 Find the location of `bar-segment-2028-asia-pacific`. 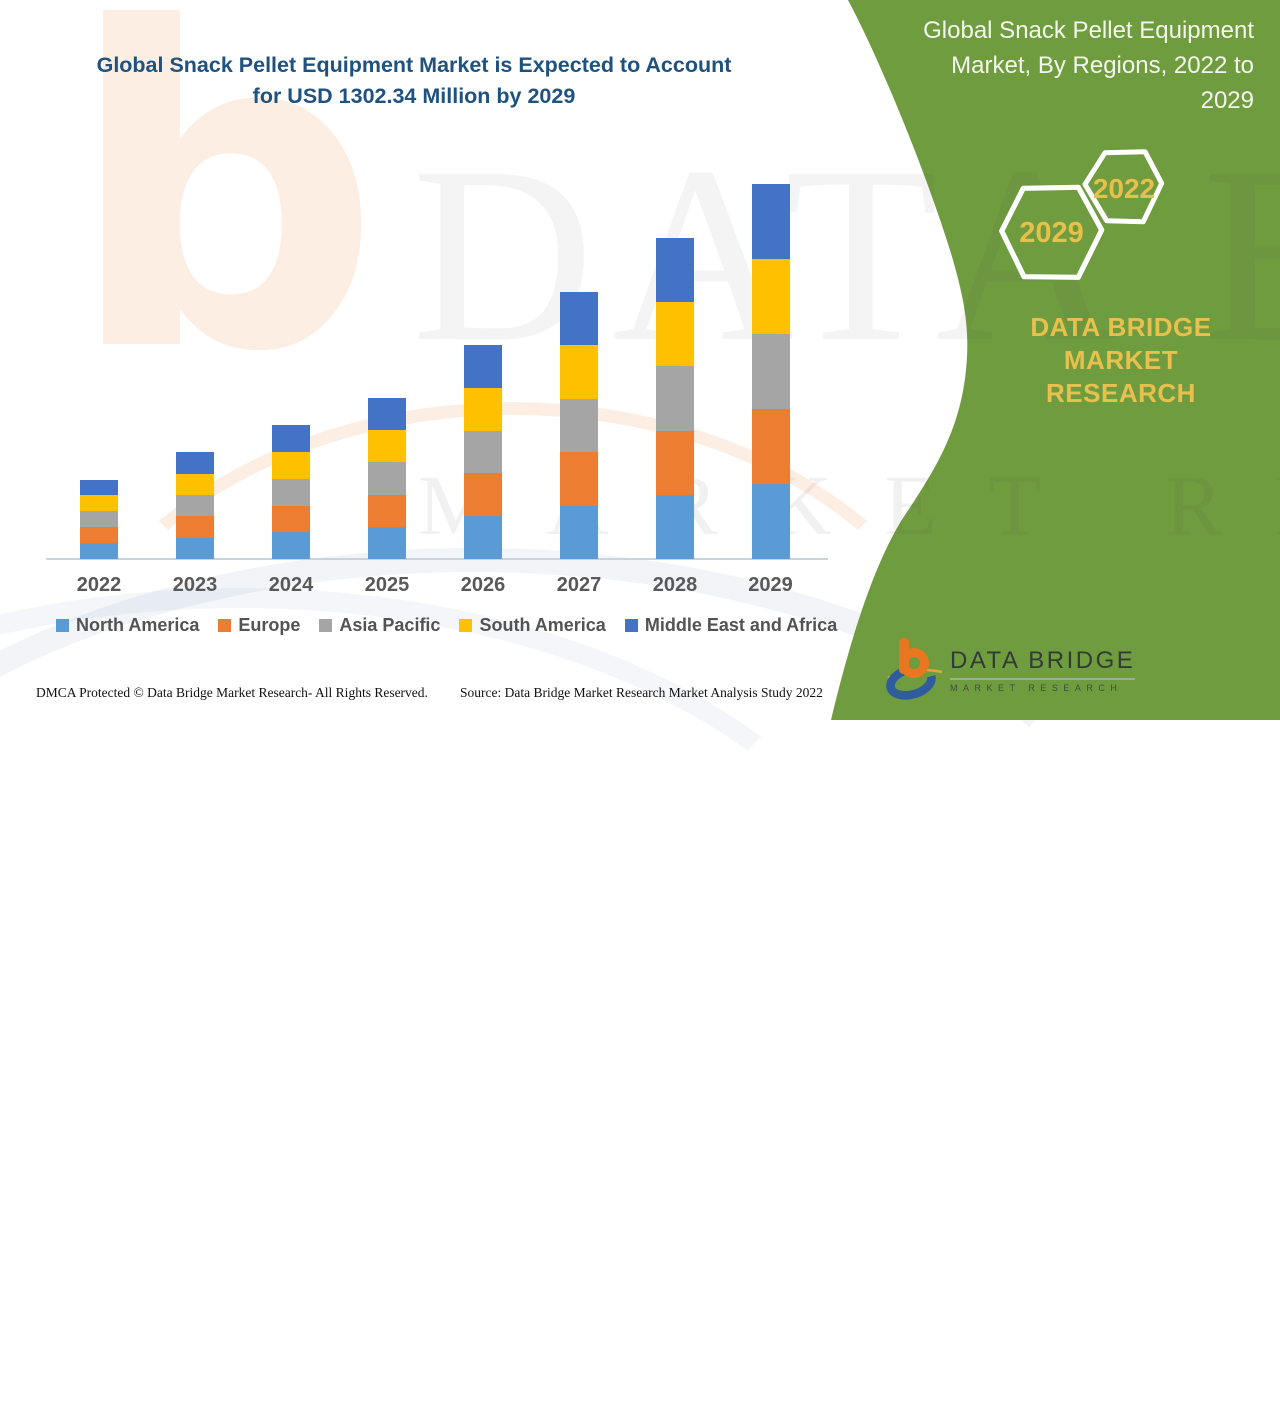

bar-segment-2028-asia-pacific is located at coordinates (675, 398).